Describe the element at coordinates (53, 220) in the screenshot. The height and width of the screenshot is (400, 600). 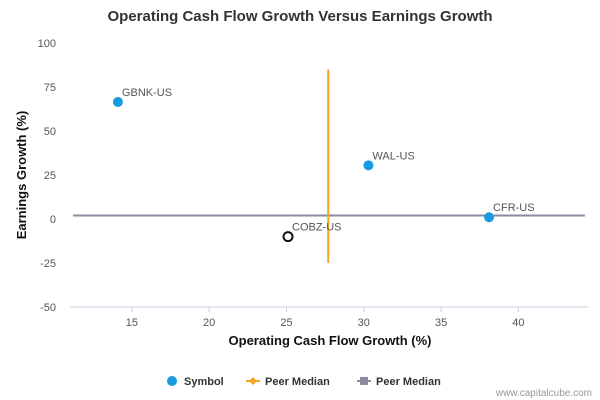
I see `y-tick-label: 0` at that location.